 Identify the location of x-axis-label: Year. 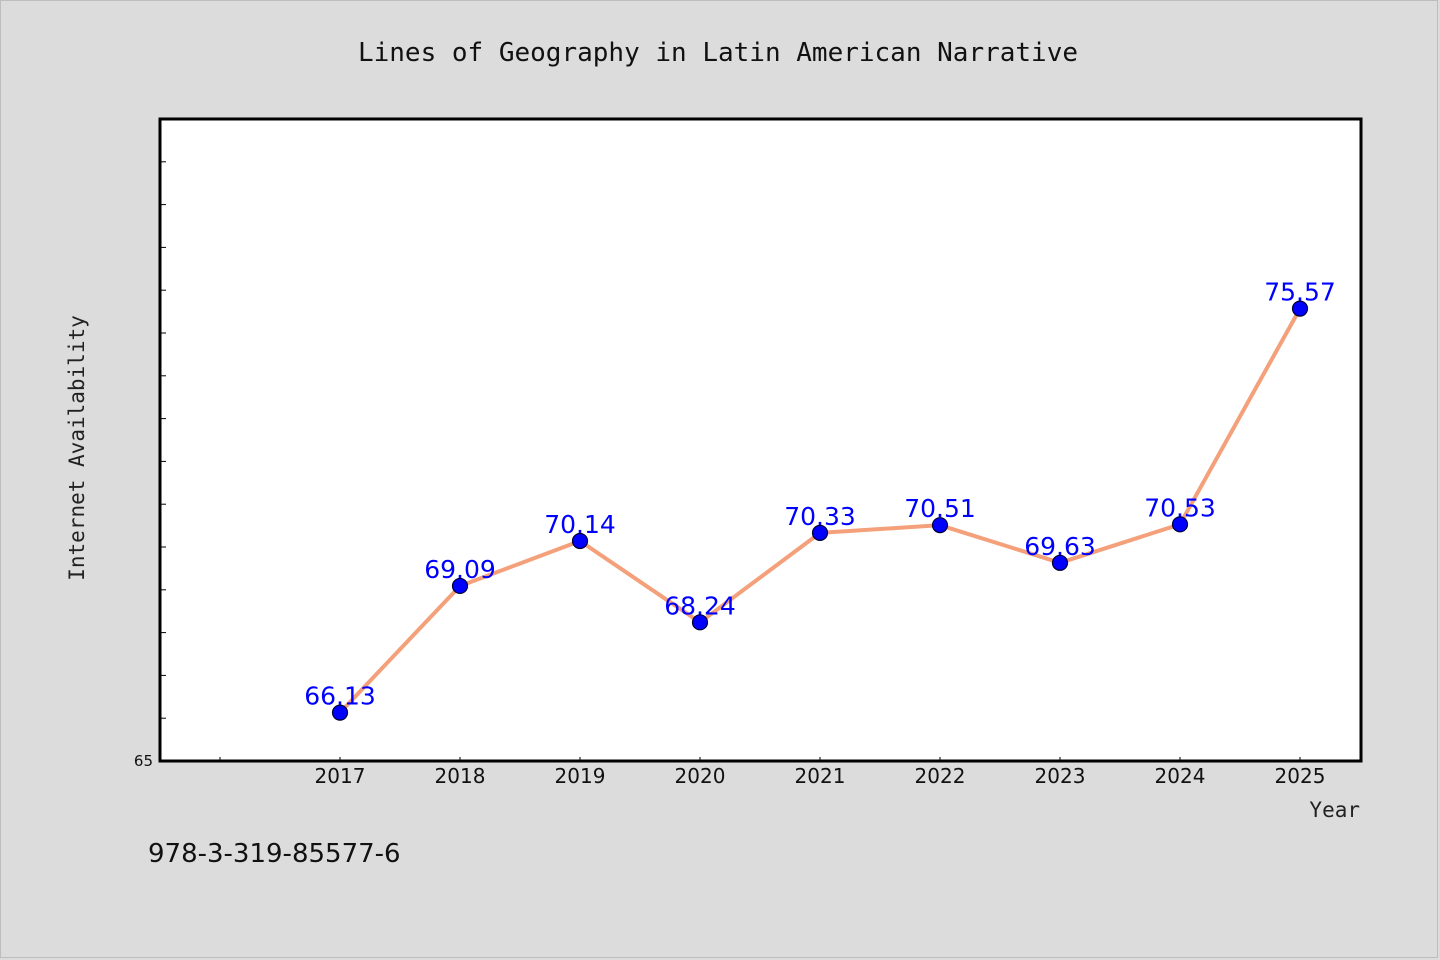
(1334, 810).